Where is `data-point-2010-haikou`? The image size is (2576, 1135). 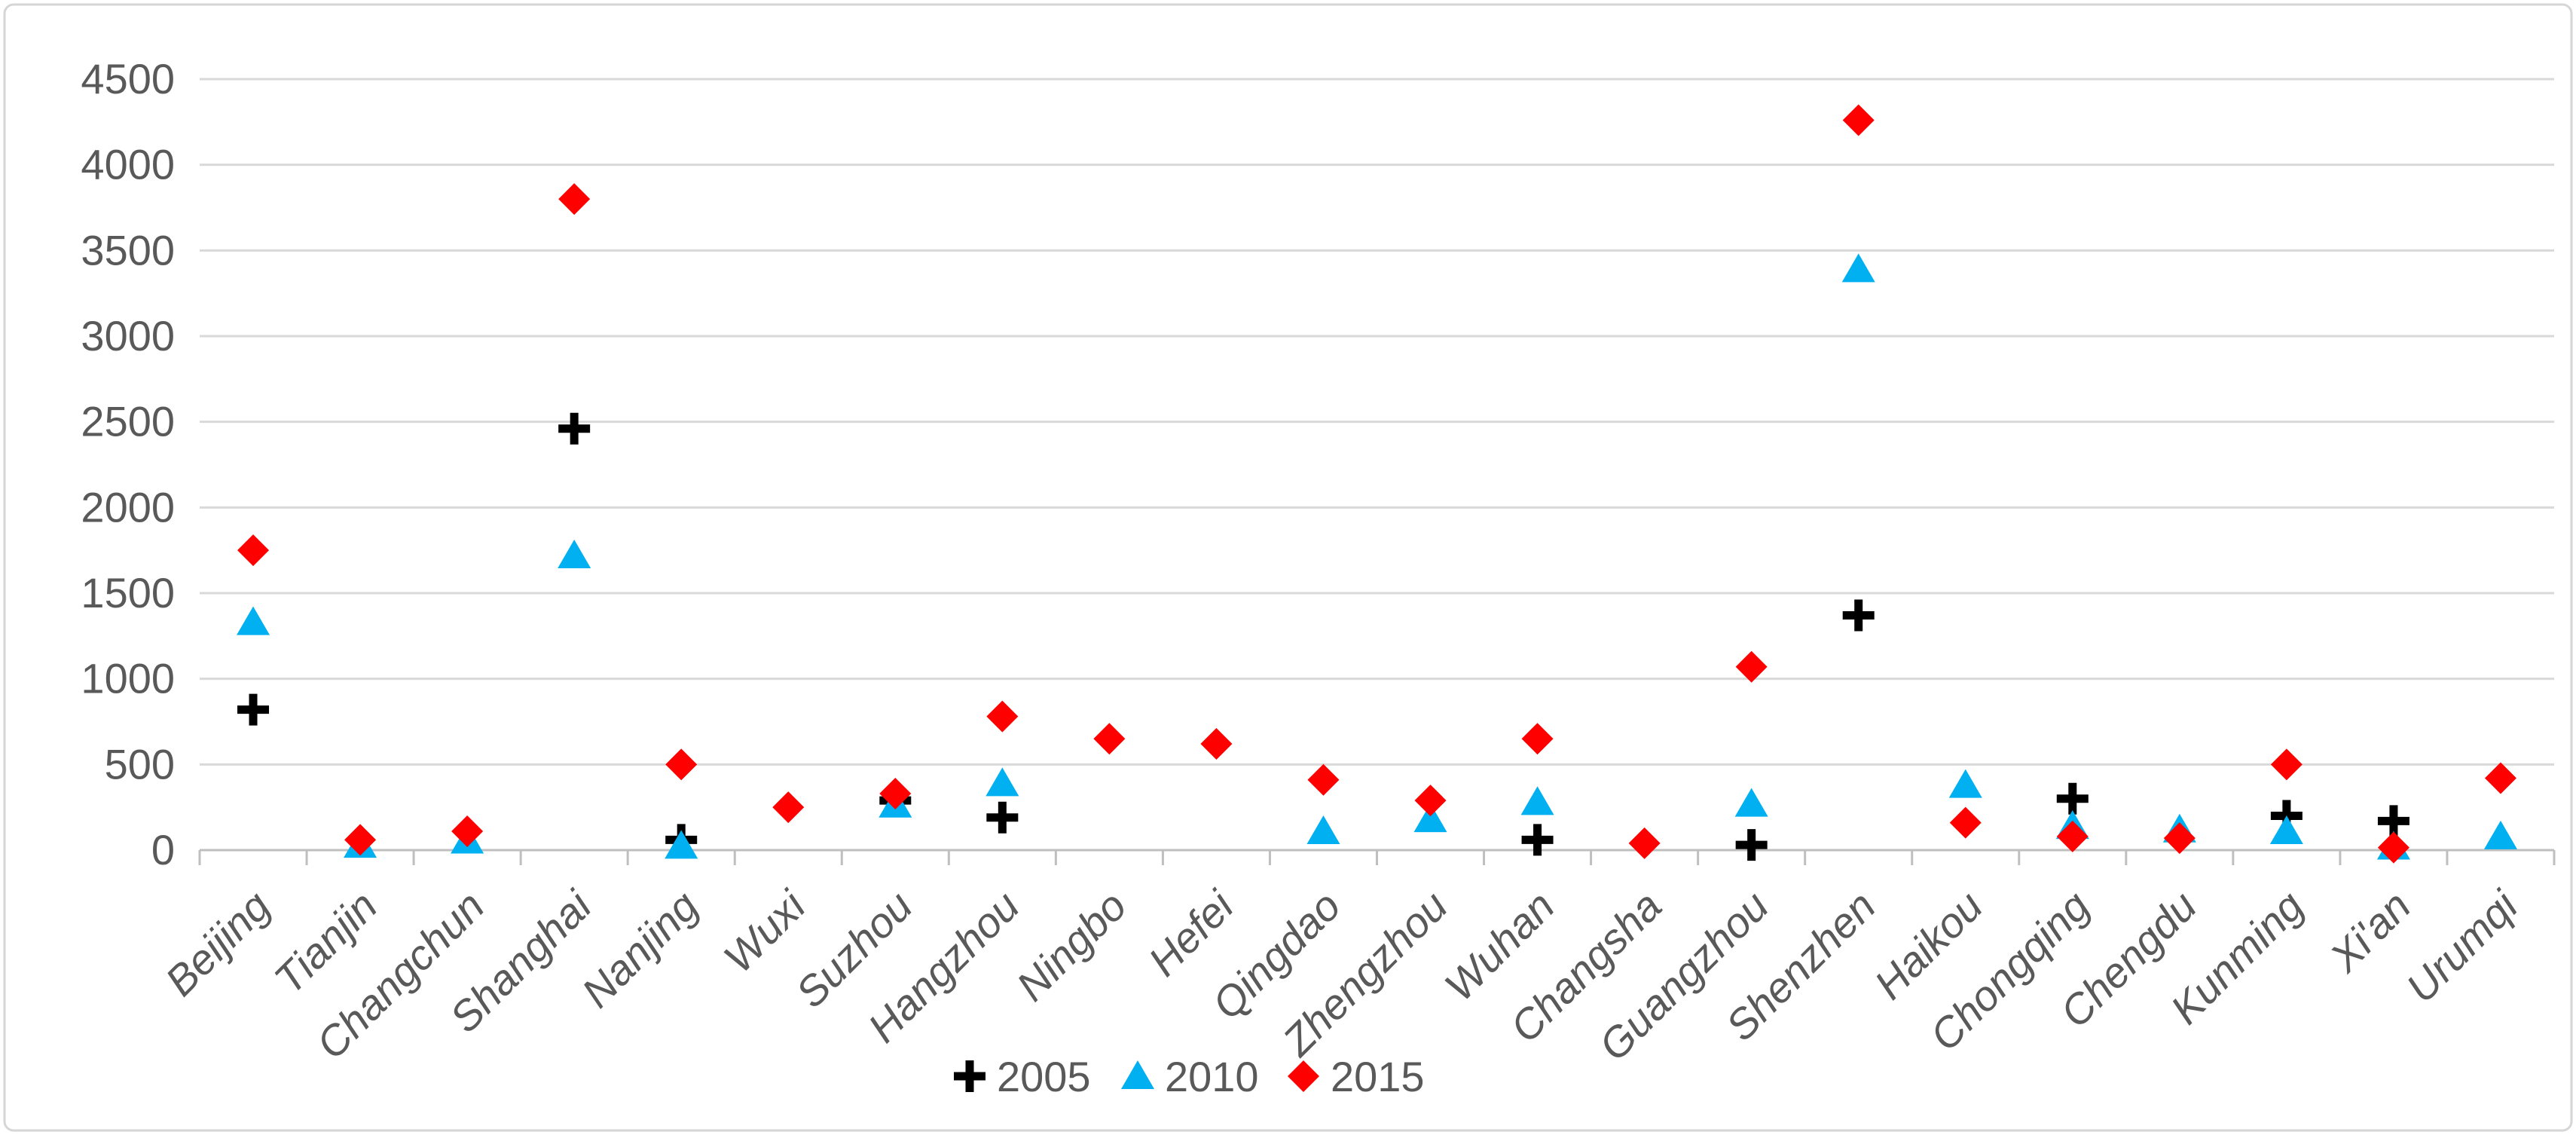
data-point-2010-haikou is located at coordinates (1965, 783).